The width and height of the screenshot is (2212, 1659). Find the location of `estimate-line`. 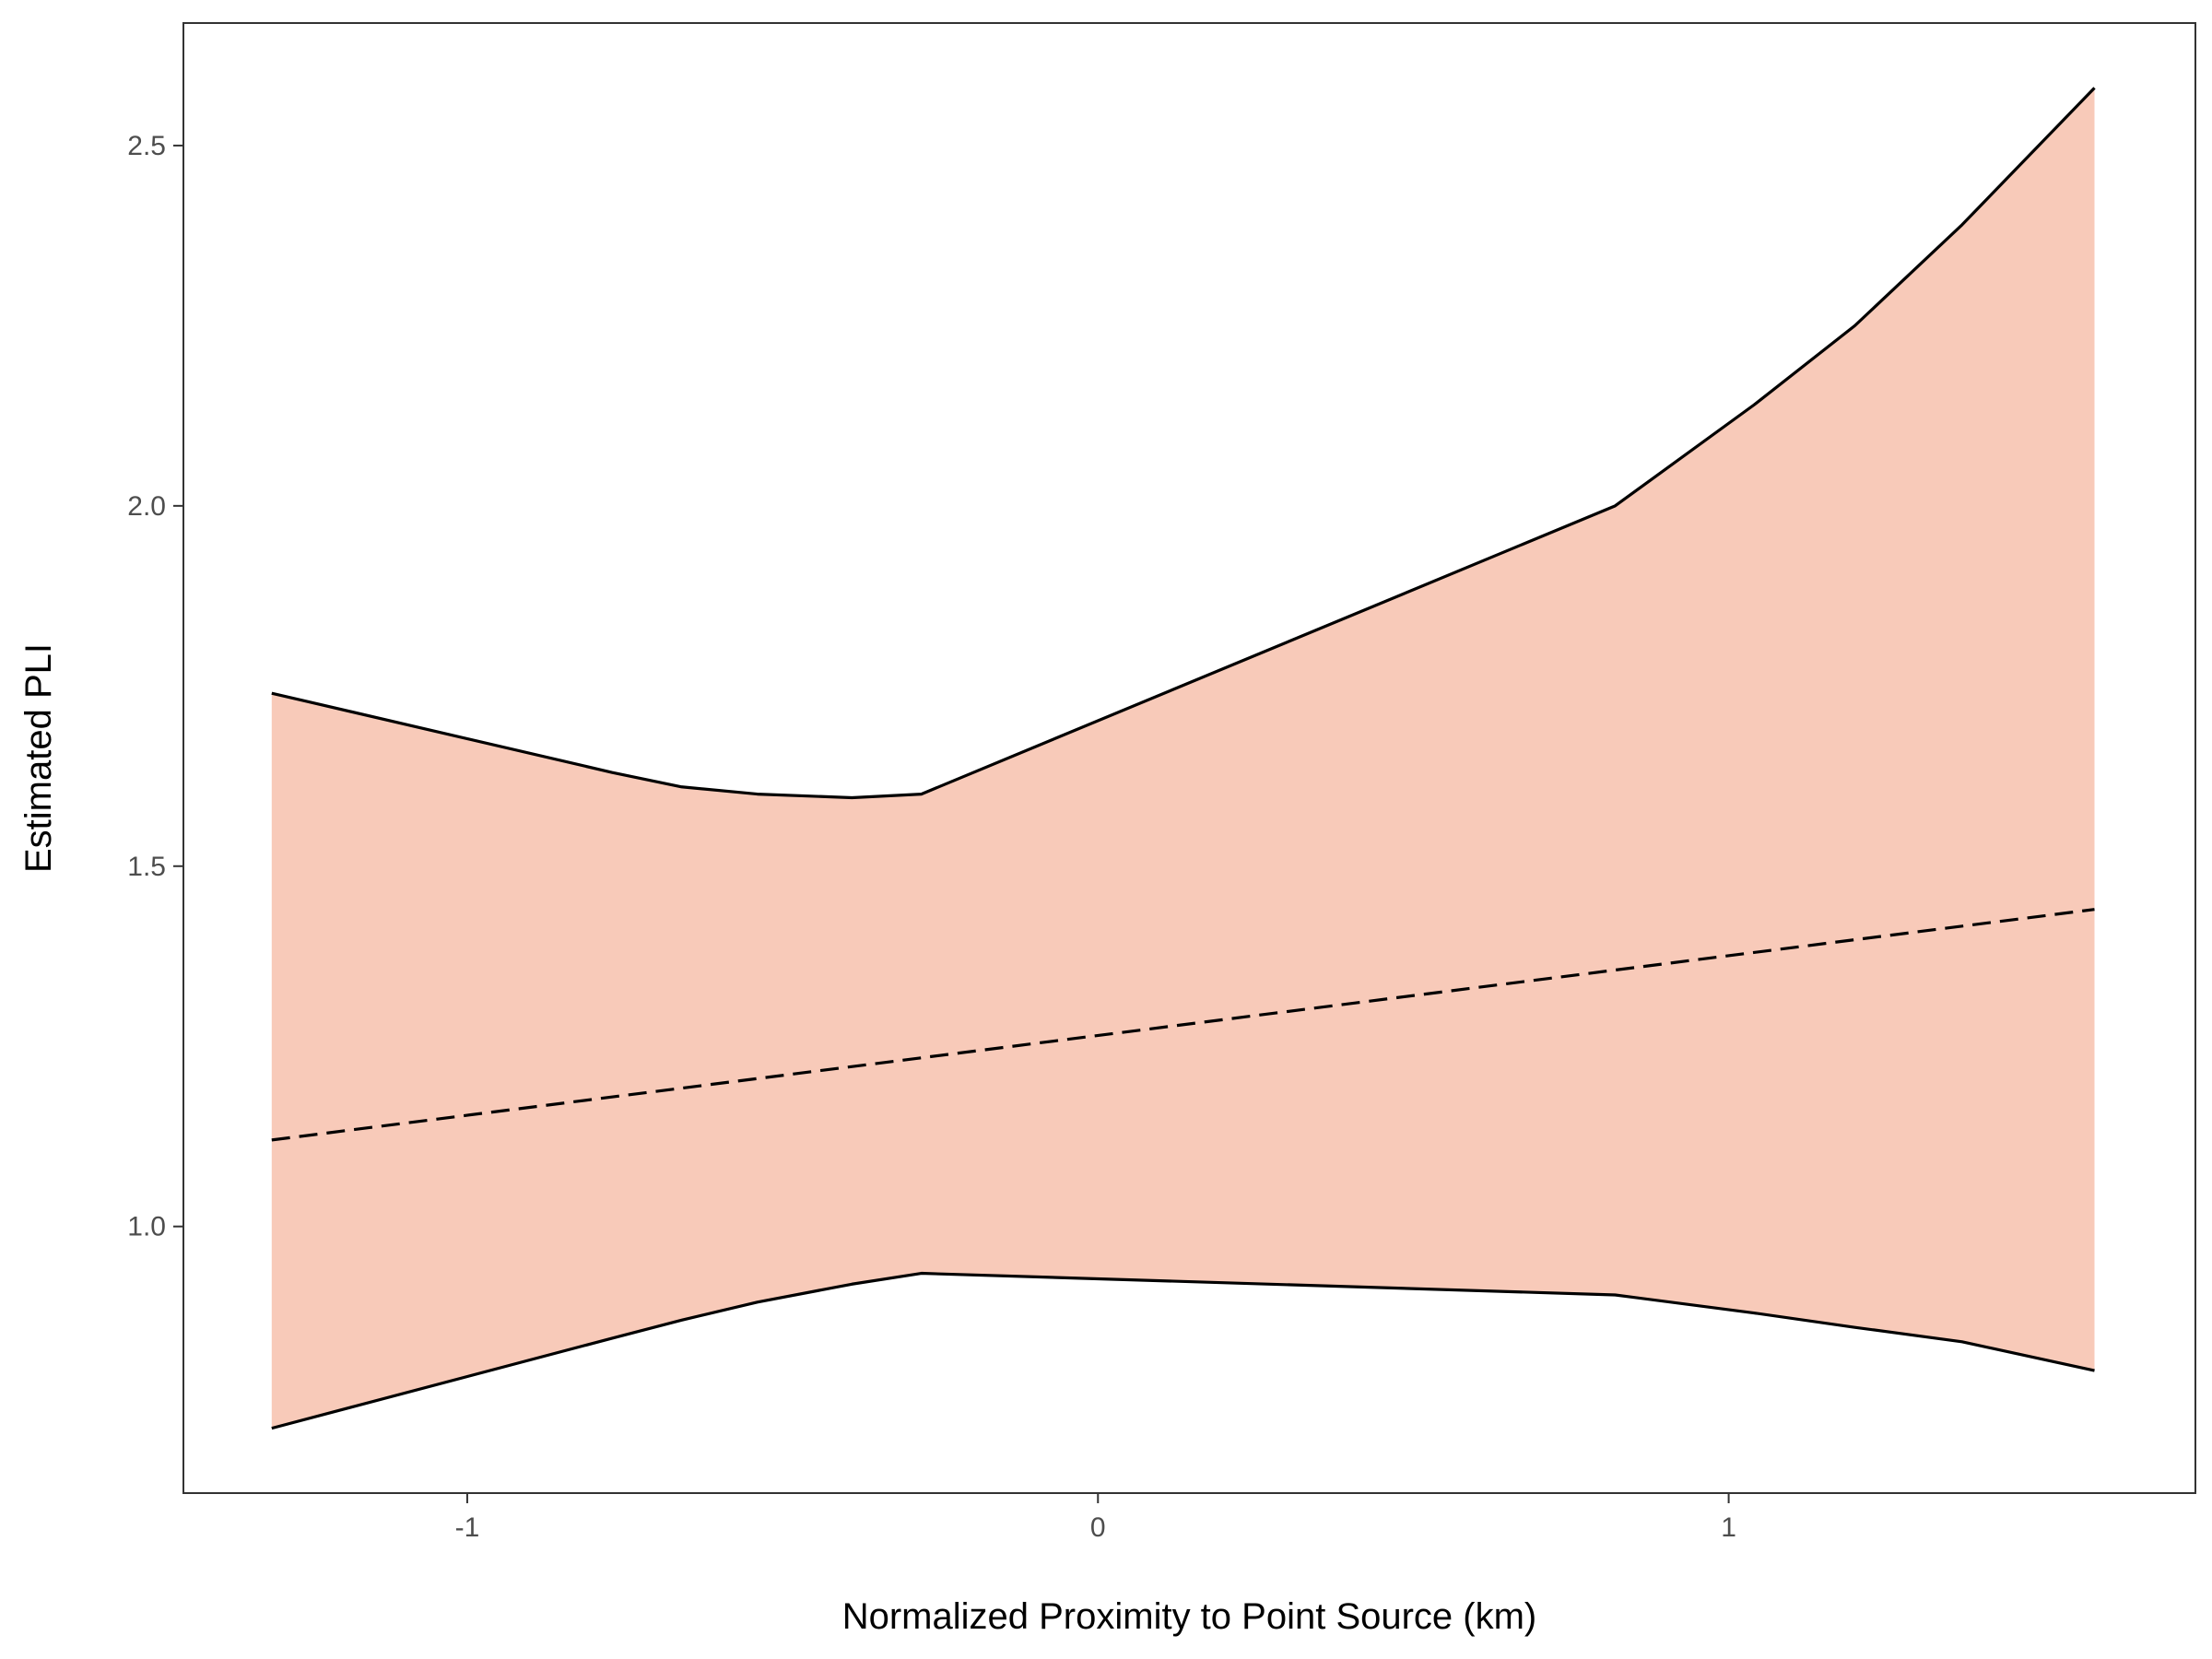

estimate-line is located at coordinates (1183, 1025).